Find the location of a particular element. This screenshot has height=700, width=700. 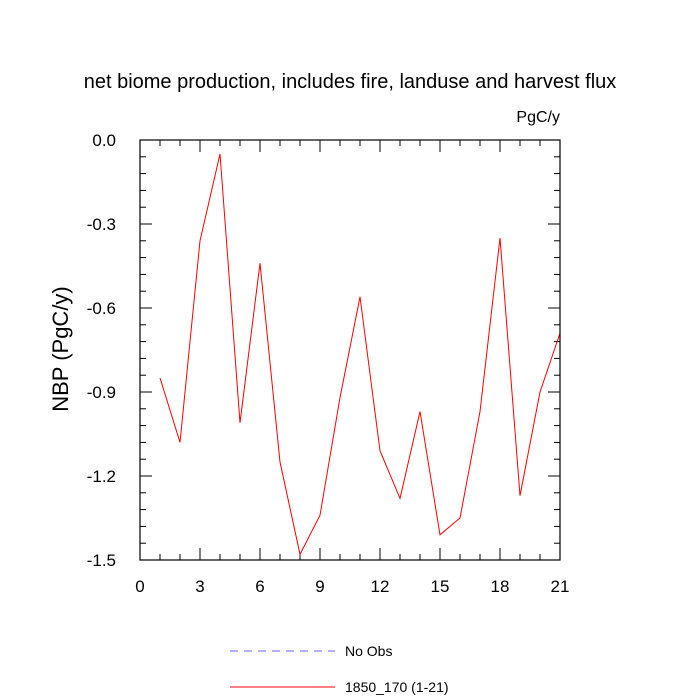

y-axis-label: NBP (PgC/y) is located at coordinates (60, 349).